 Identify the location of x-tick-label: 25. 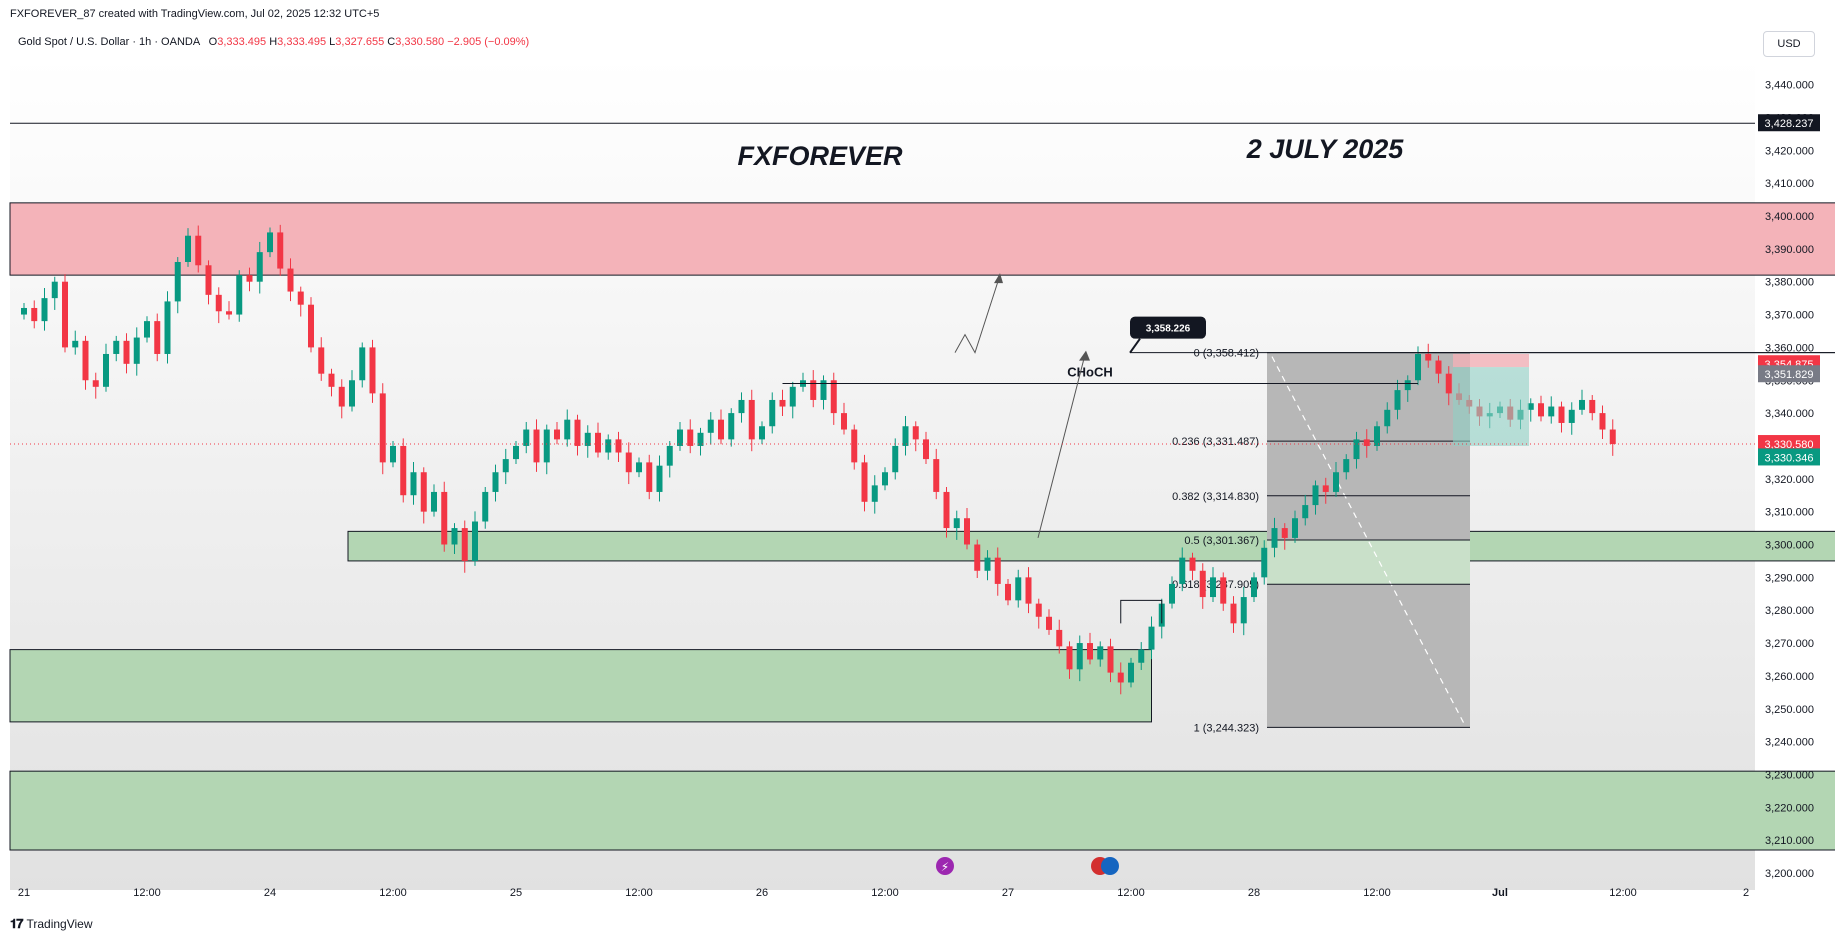
(516, 893).